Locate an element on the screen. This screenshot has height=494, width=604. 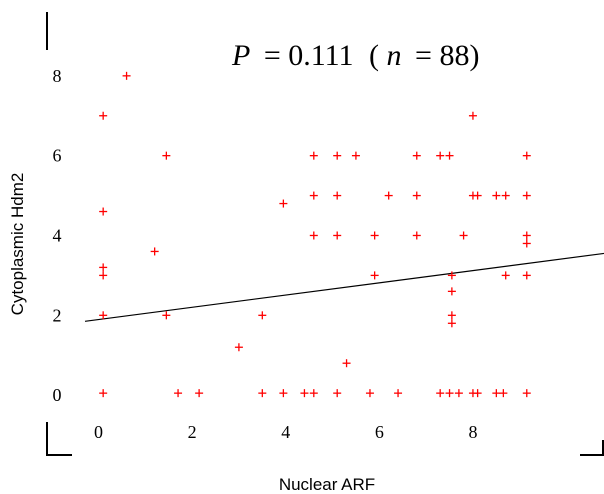
y-tick-label: 6 is located at coordinates (57, 156).